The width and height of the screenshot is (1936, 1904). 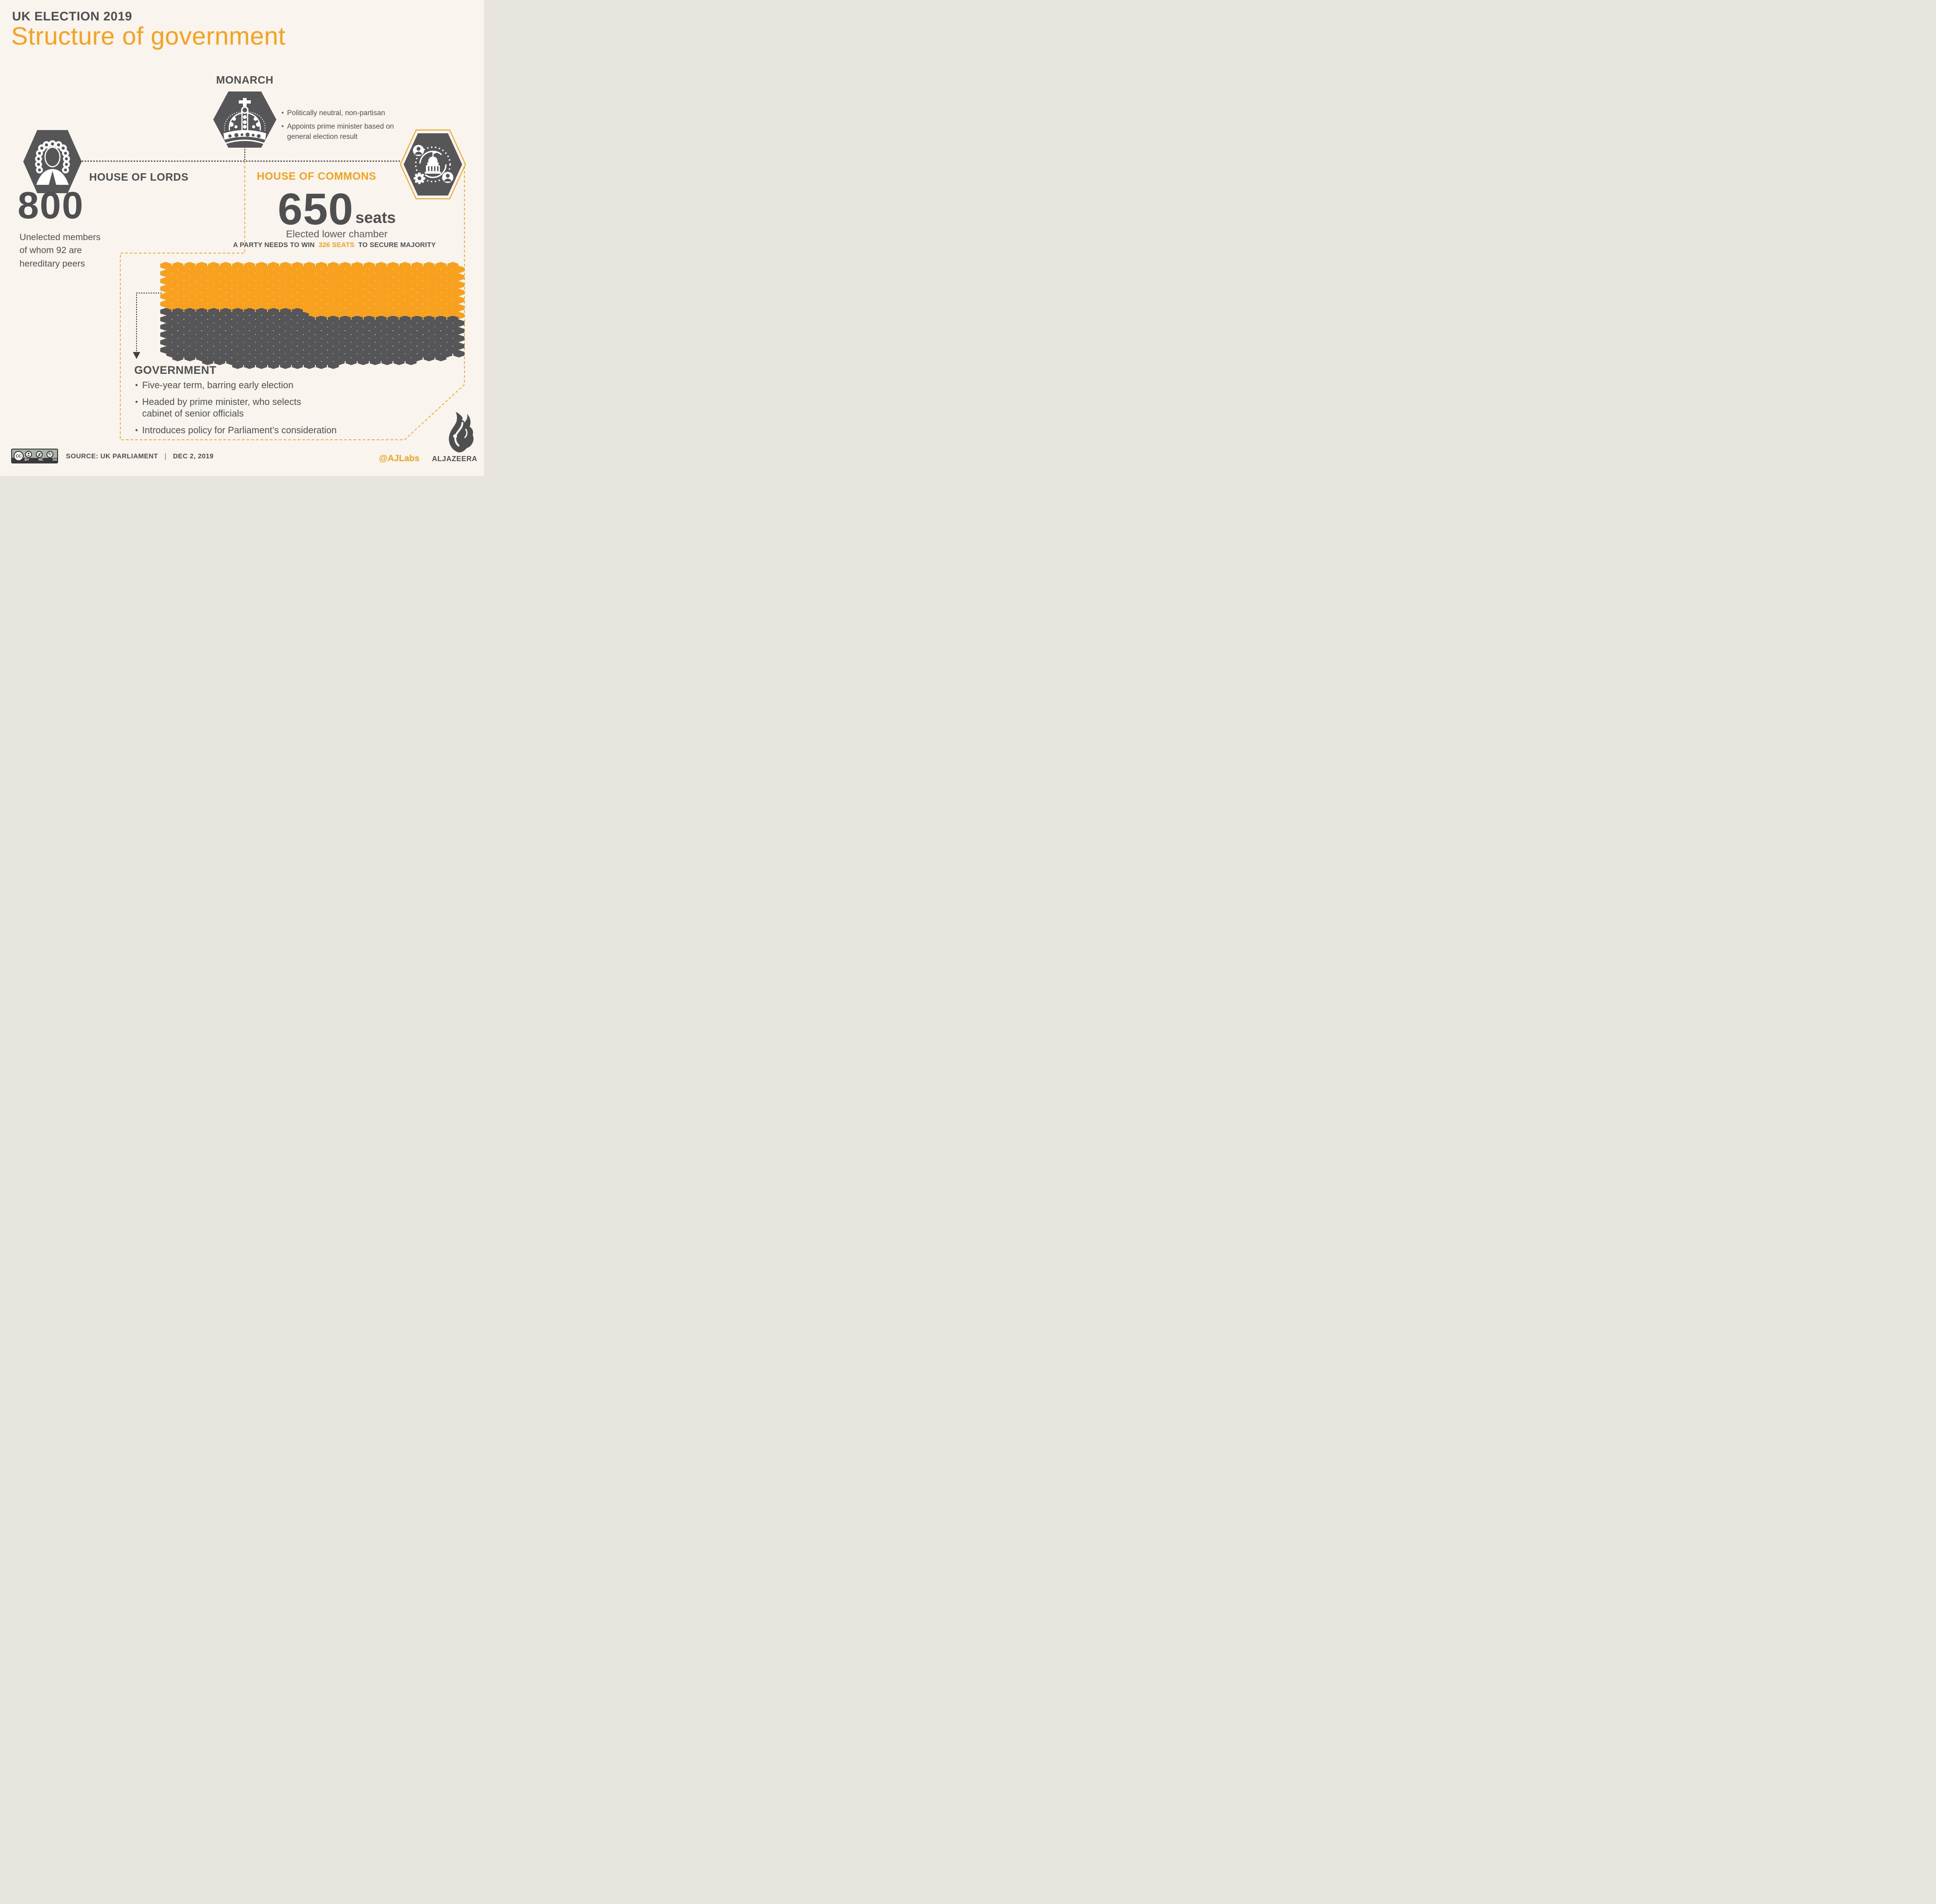 I want to click on government-arrowhead-icon, so click(x=136, y=355).